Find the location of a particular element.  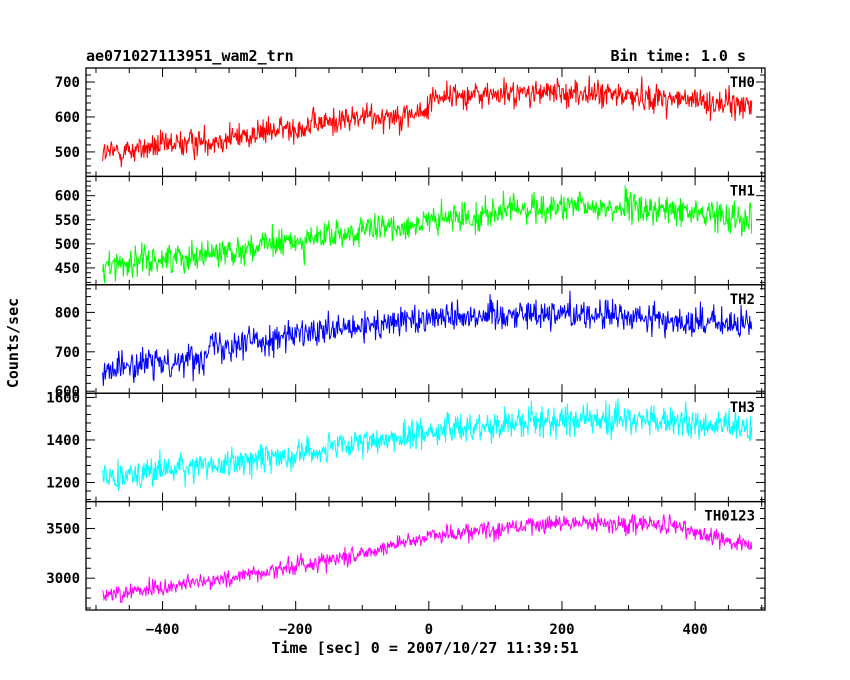

channel-label-th0123: TH0123 is located at coordinates (729, 517).